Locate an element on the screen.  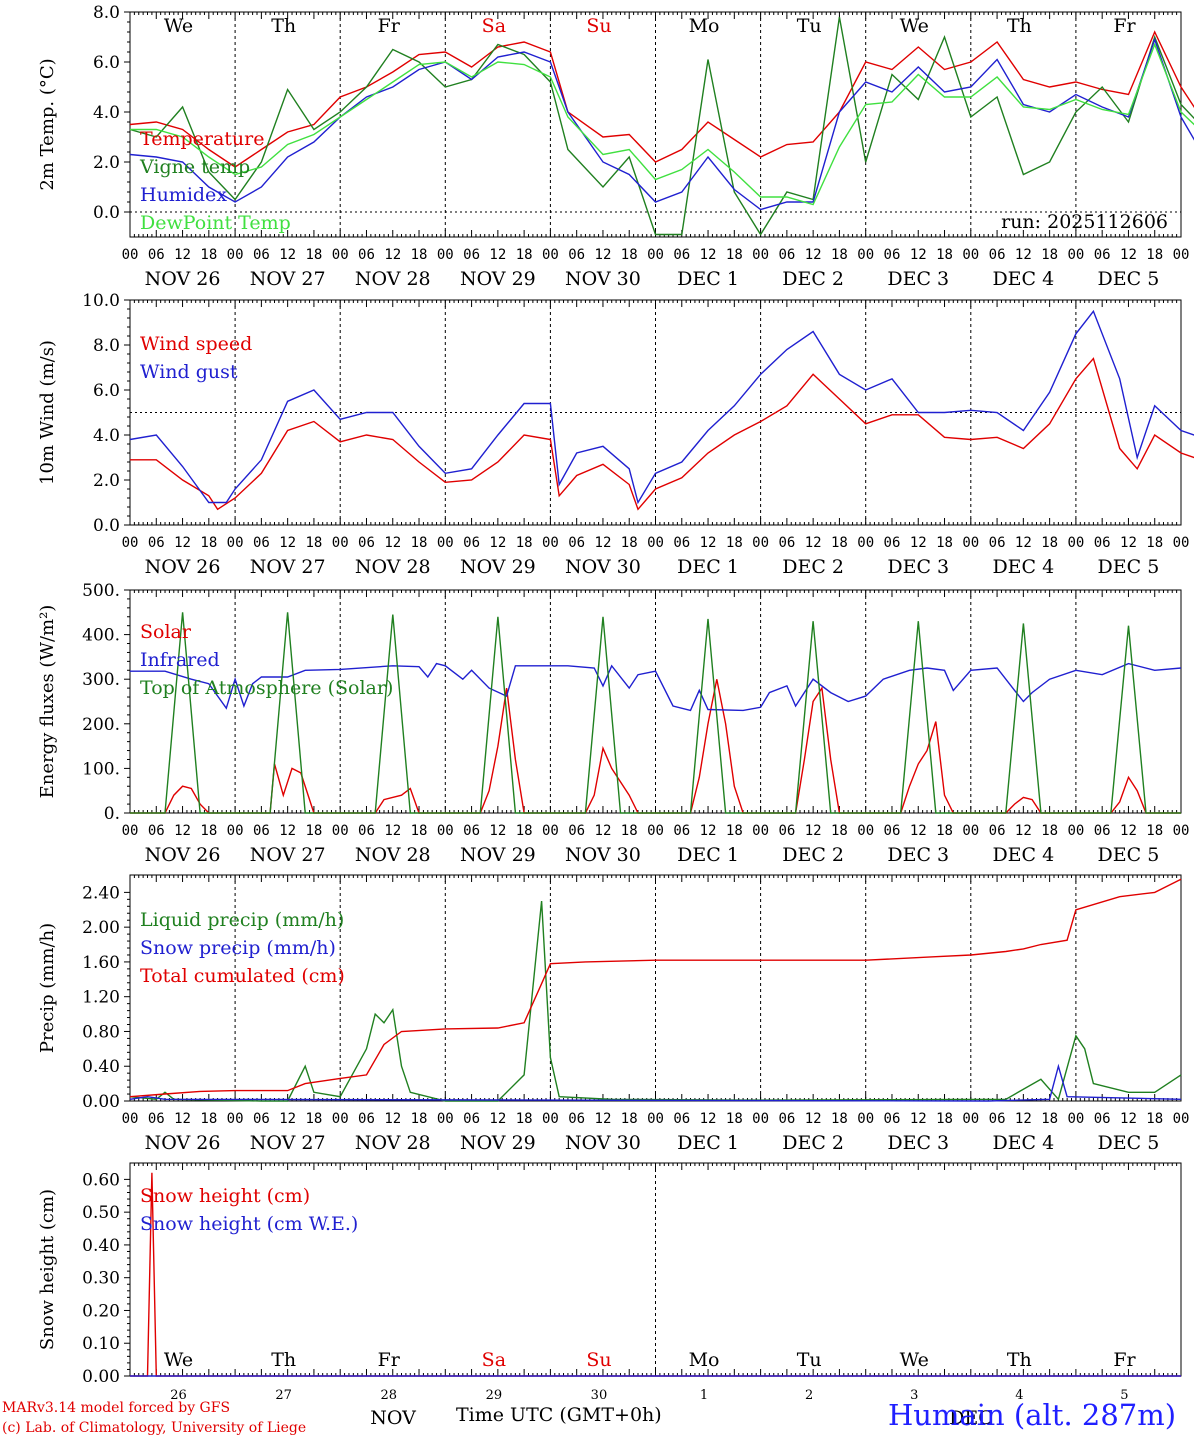
panel-frame-temp is located at coordinates (655, 124).